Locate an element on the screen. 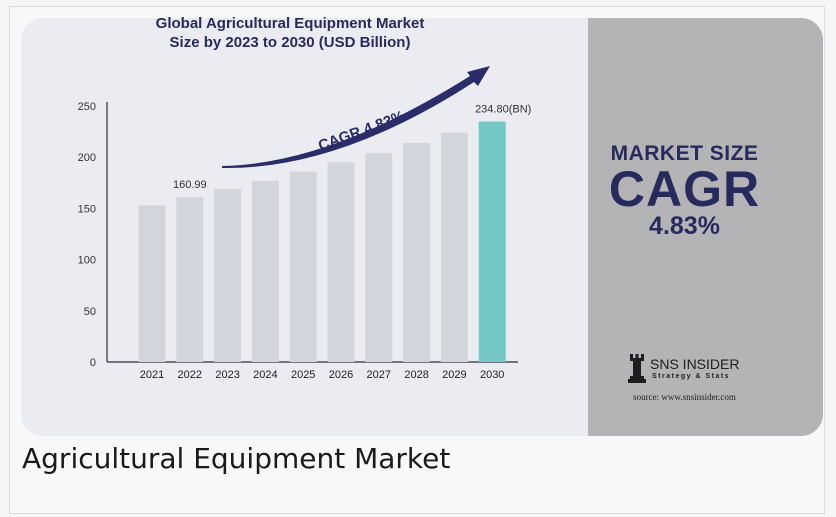 The image size is (836, 517). y-tick-label: 0 is located at coordinates (93, 363).